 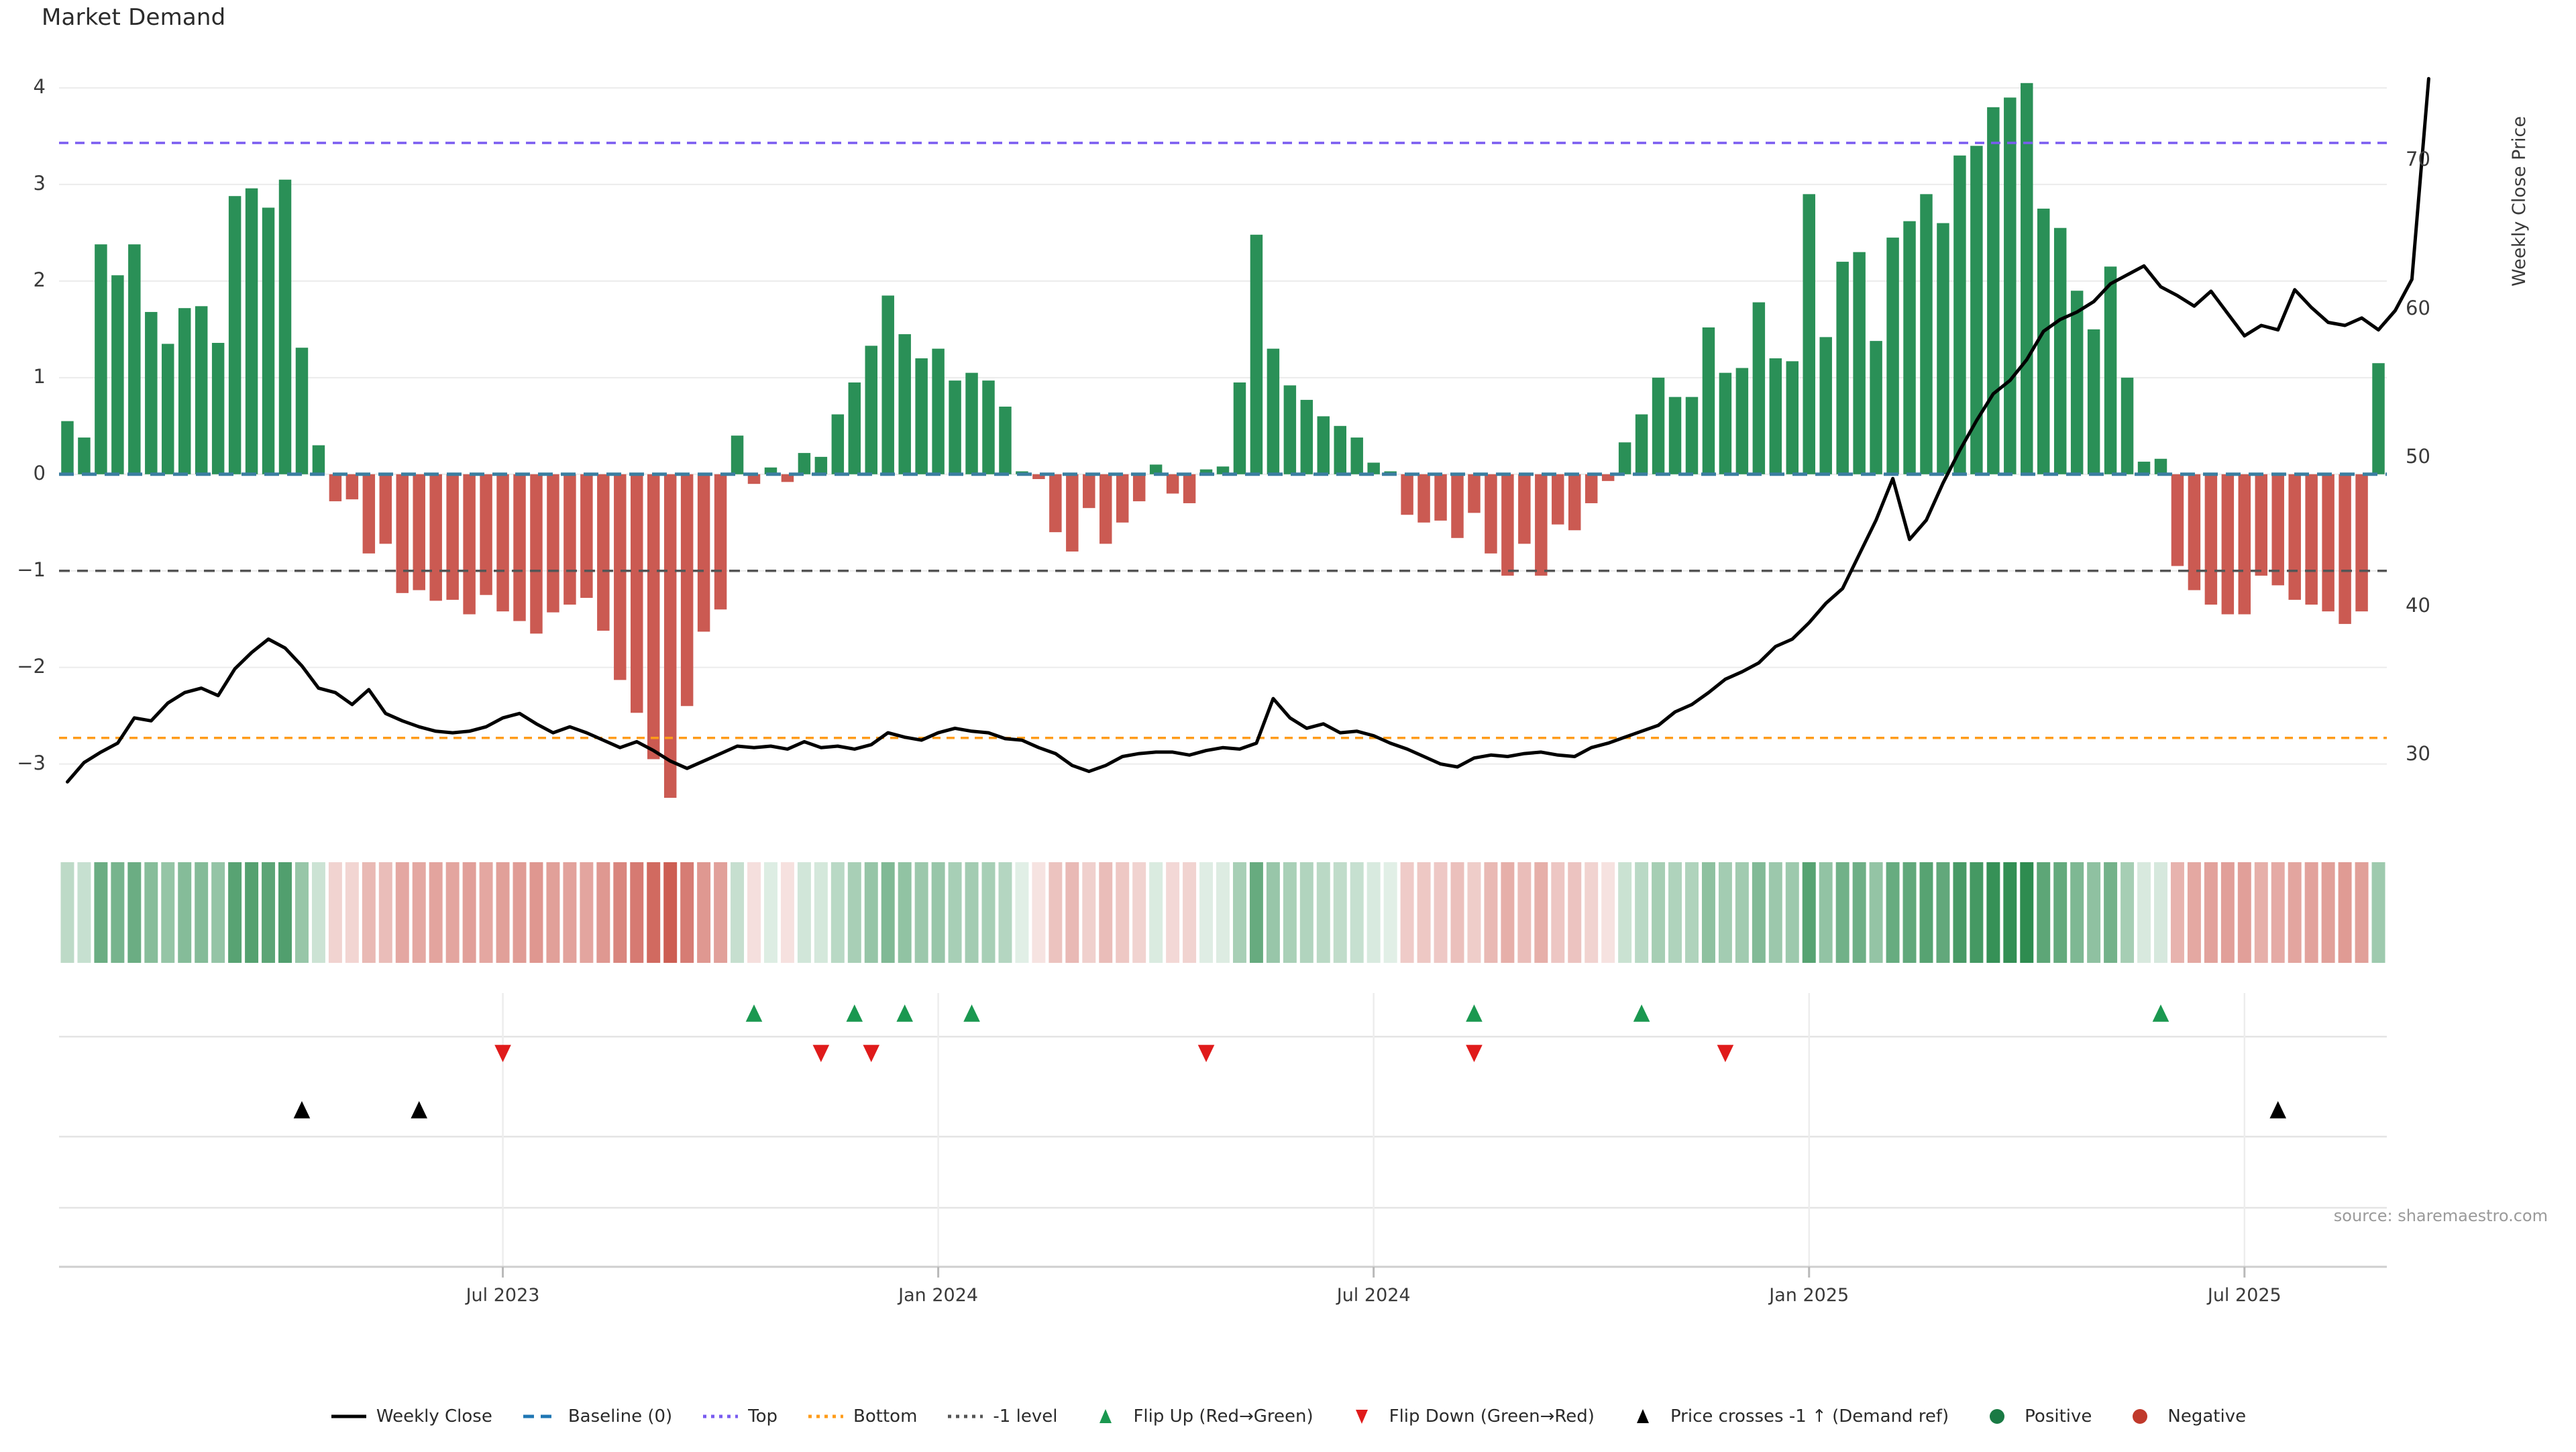 I want to click on legend-item: Price crosses -1 ↑ (Demand ref), so click(x=1786, y=1417).